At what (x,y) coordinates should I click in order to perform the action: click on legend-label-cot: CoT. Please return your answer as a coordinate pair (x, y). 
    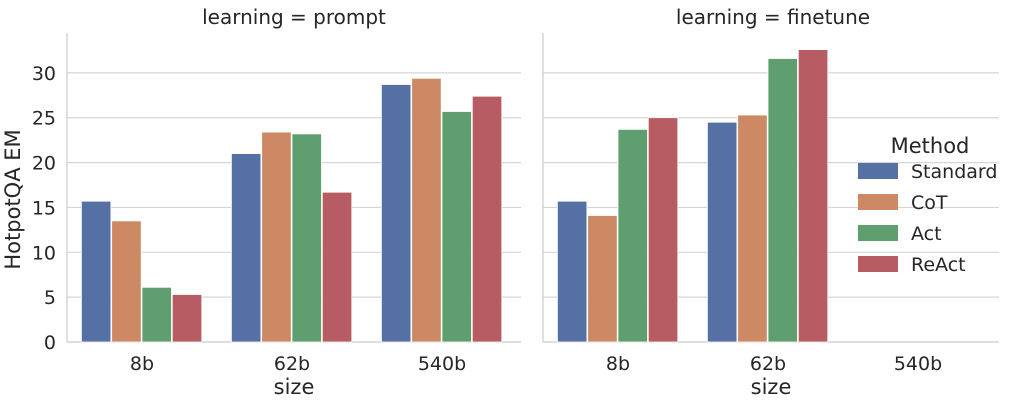
    Looking at the image, I should click on (929, 203).